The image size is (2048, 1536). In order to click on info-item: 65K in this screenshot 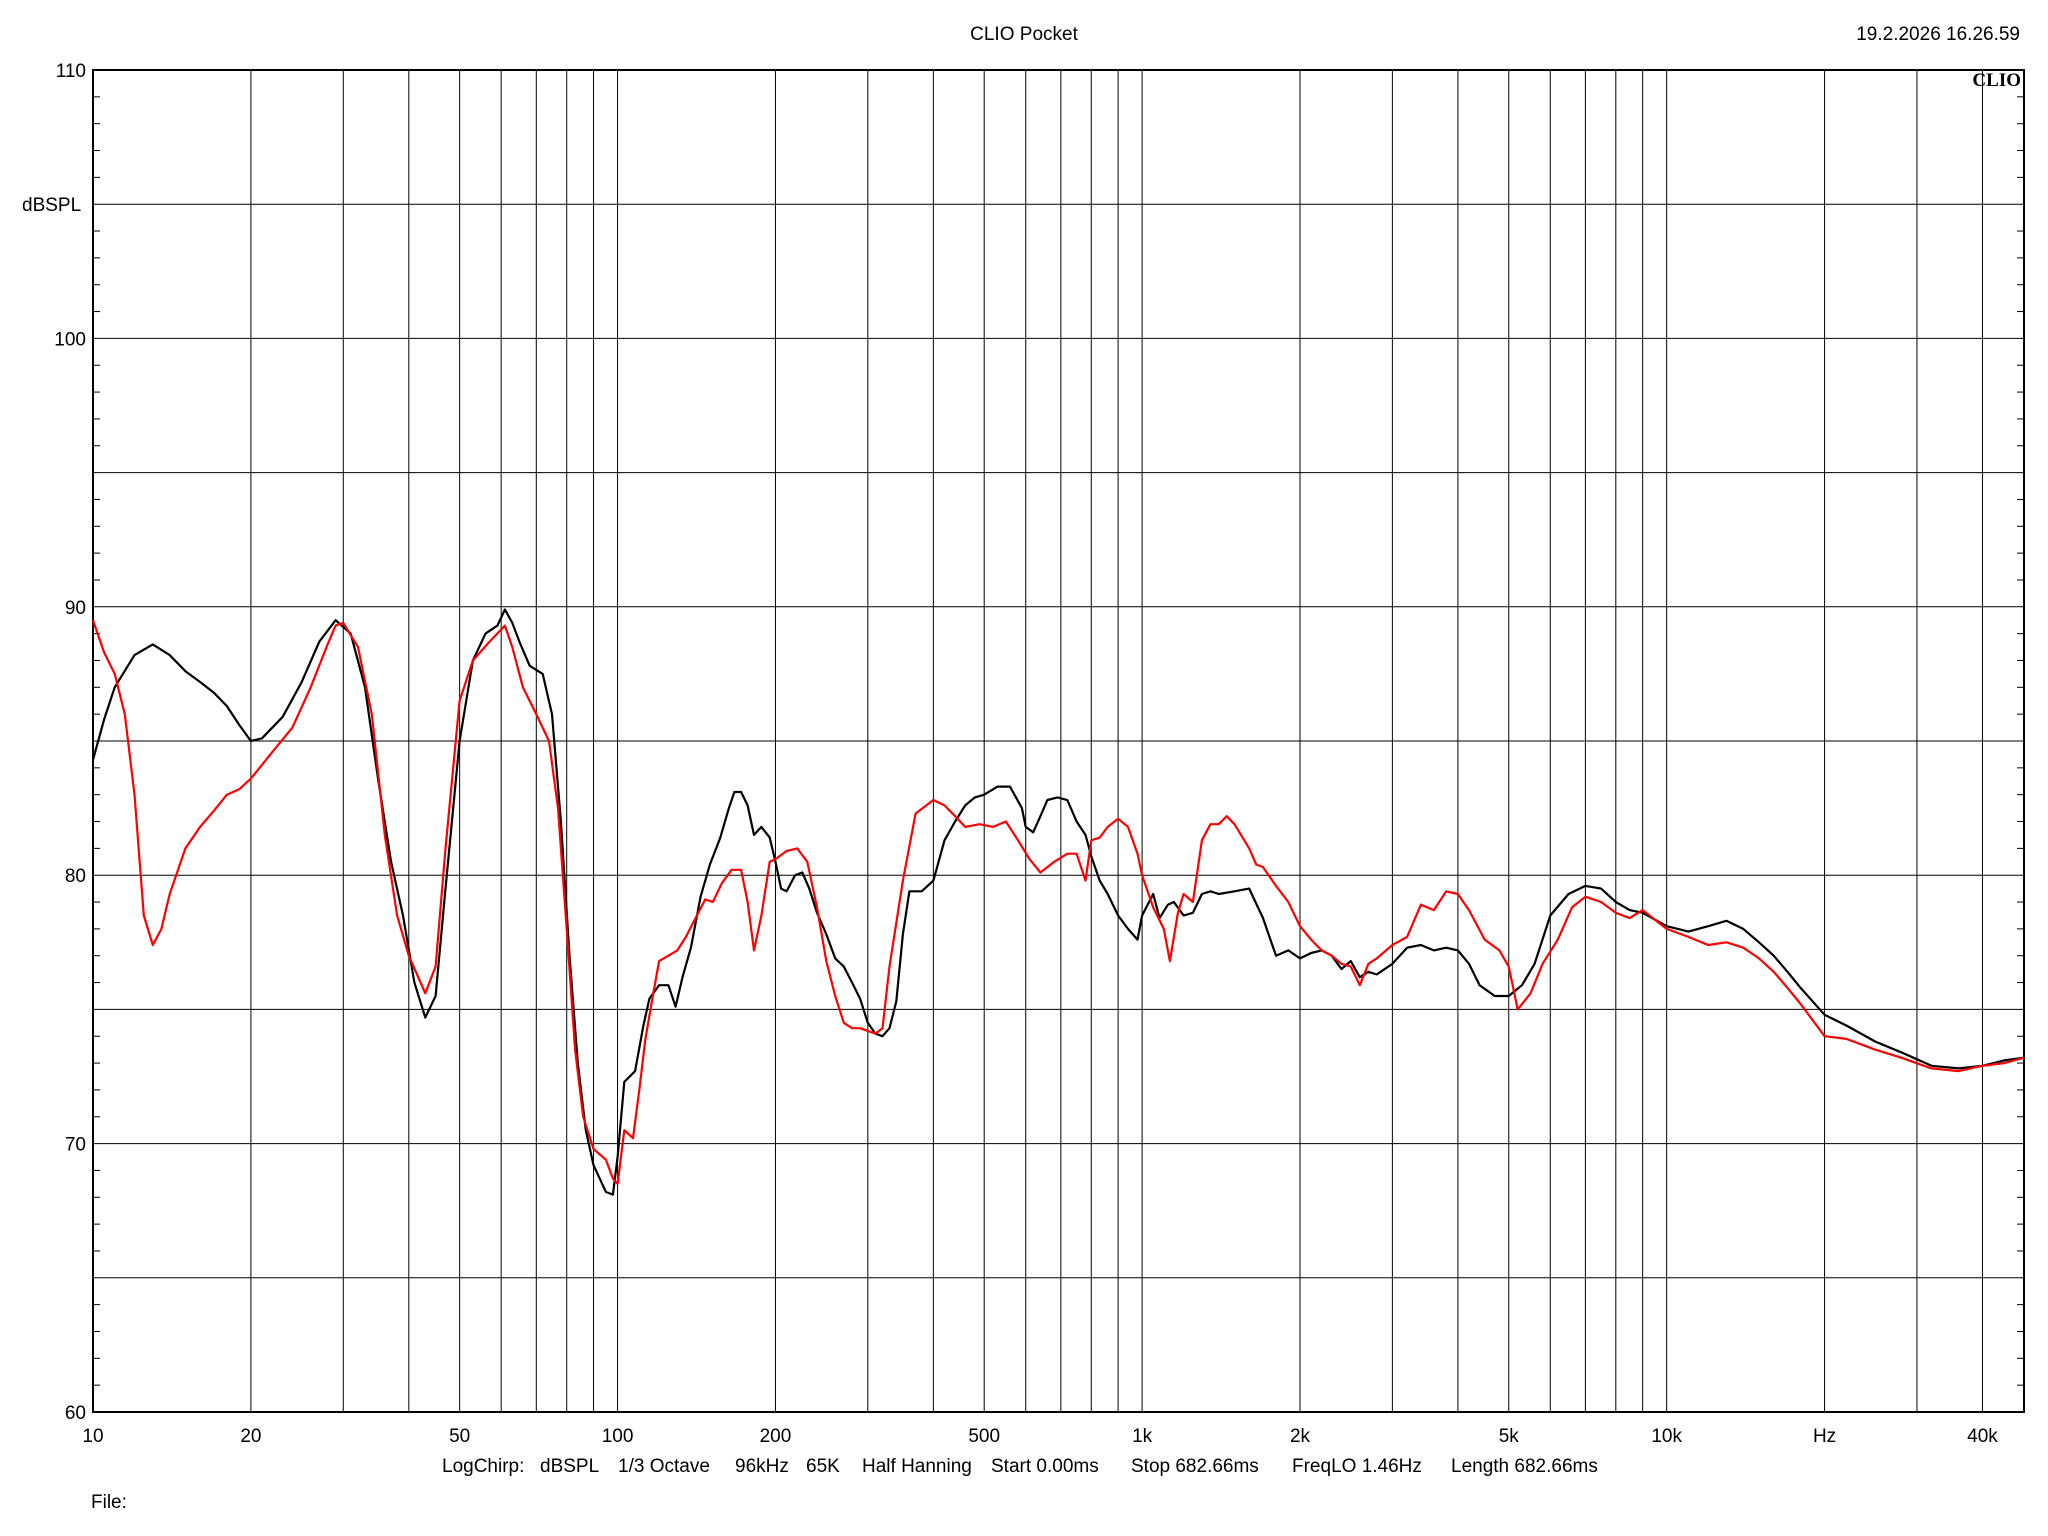, I will do `click(823, 1466)`.